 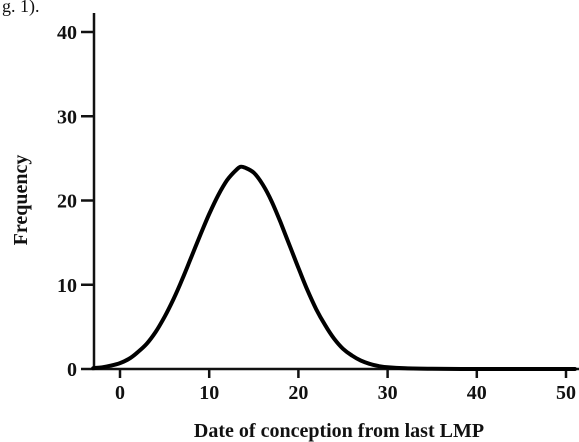 What do you see at coordinates (67, 202) in the screenshot?
I see `y-tick-label: 20` at bounding box center [67, 202].